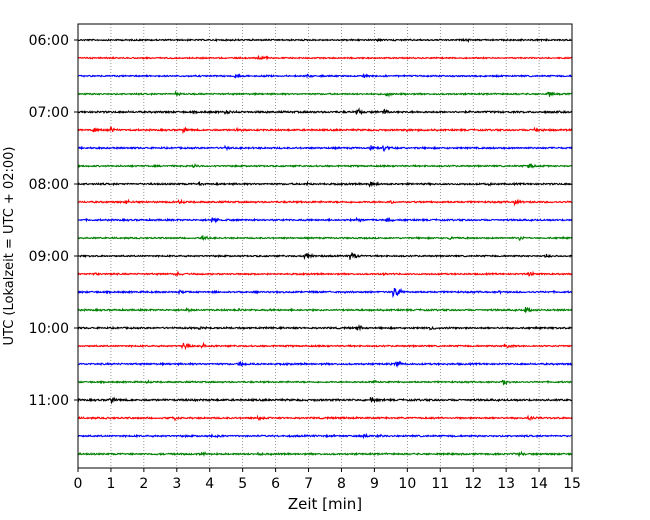 This screenshot has height=520, width=650. I want to click on x-tick-label: 11, so click(440, 484).